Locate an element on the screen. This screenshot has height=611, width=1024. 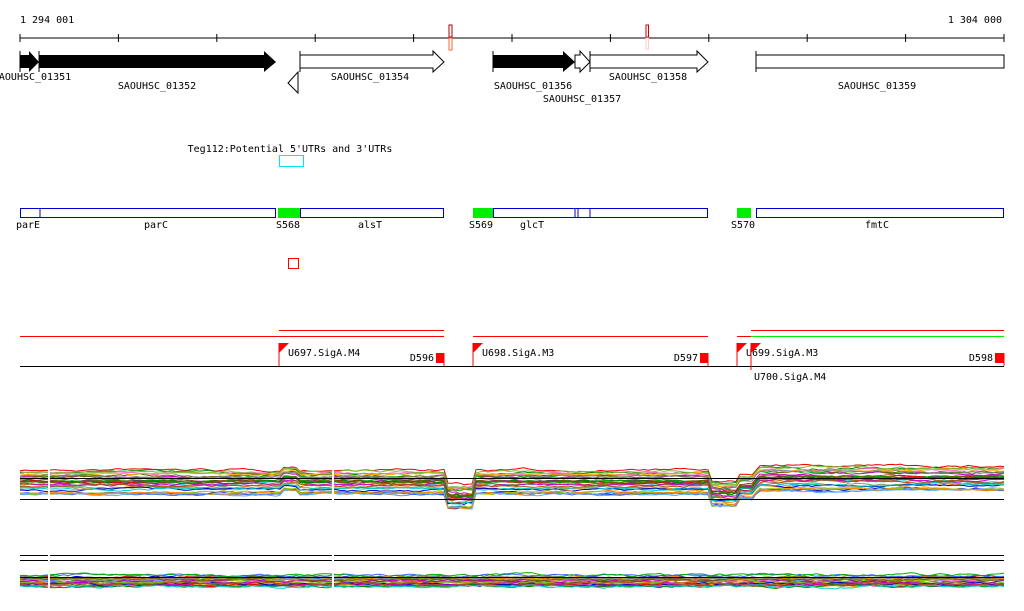
tss-u699: U699.SigA.M3 is located at coordinates (777, 354).